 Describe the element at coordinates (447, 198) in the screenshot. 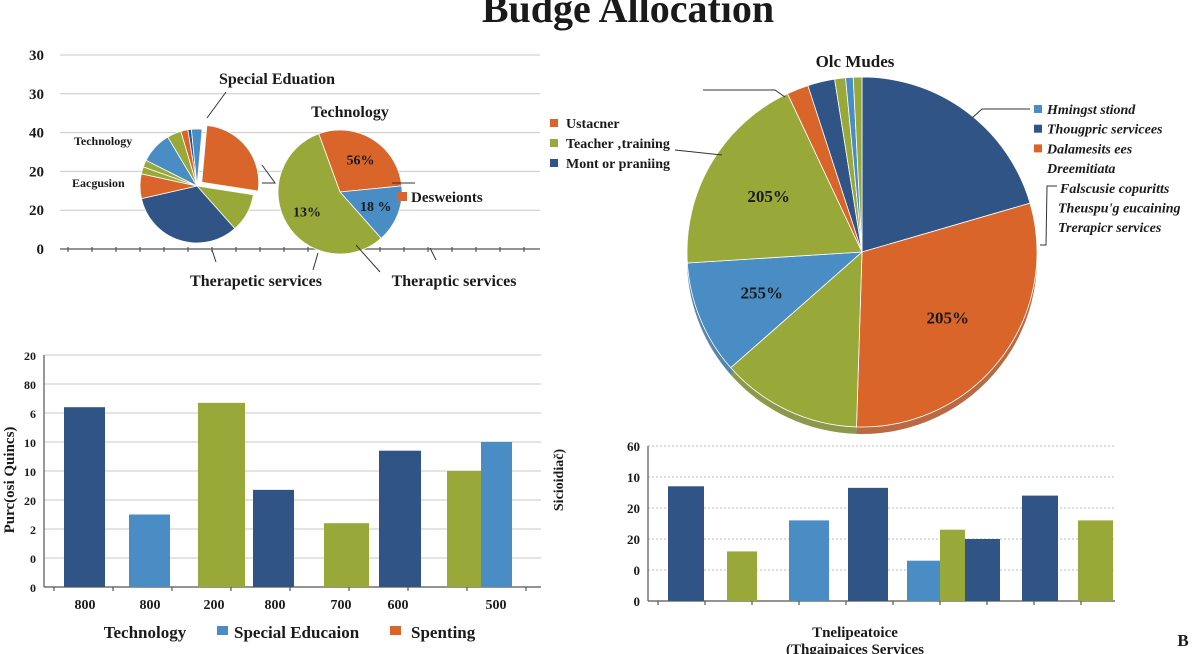

I see `legend-label-desweionts: Desweionts` at that location.